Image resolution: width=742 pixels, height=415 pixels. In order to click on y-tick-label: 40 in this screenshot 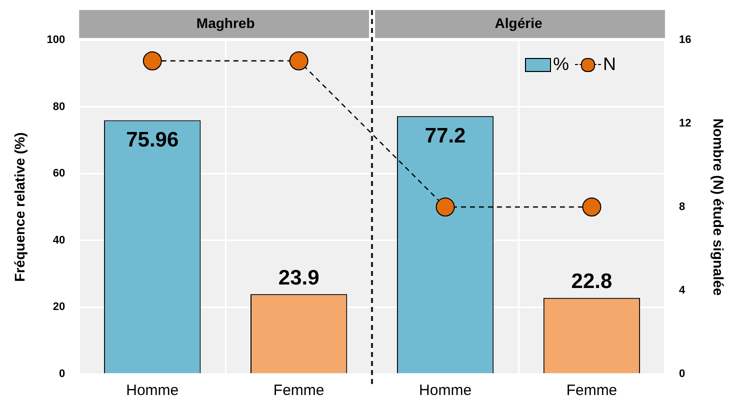, I will do `click(59, 240)`.